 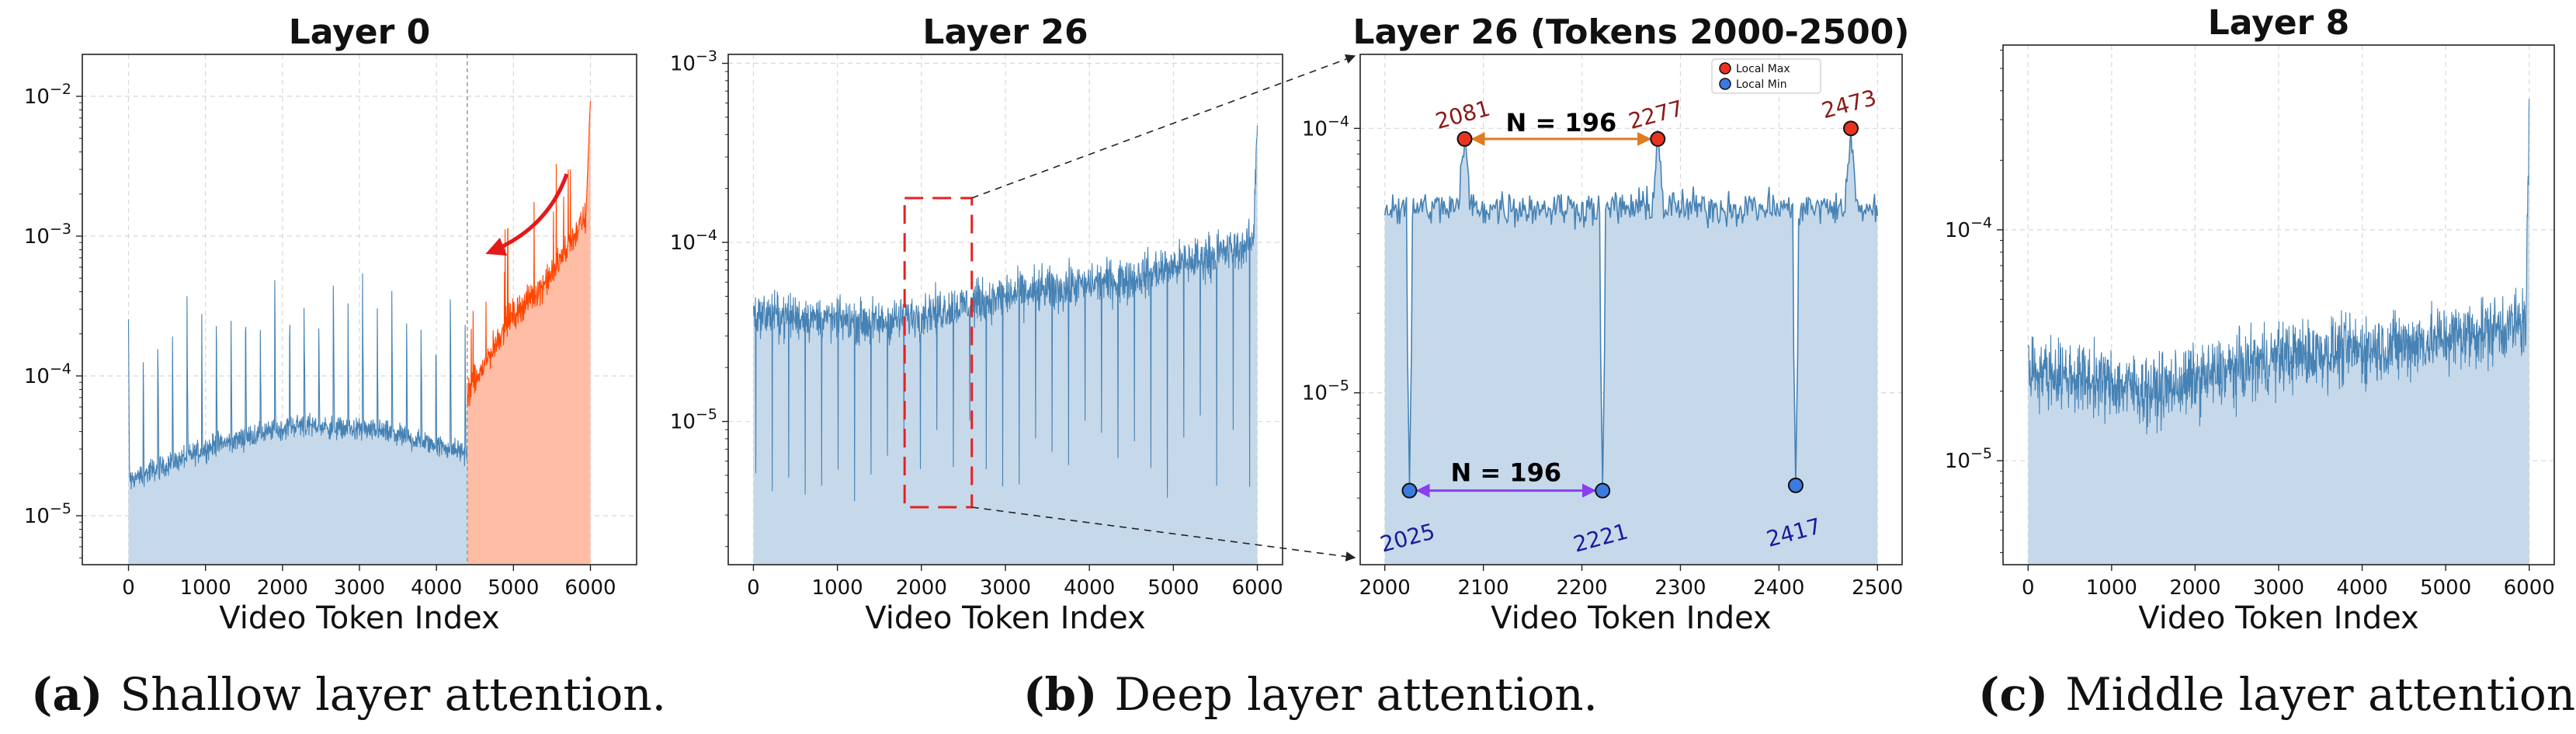 I want to click on caption-b: (b) Deep layer attention., so click(x=1310, y=694).